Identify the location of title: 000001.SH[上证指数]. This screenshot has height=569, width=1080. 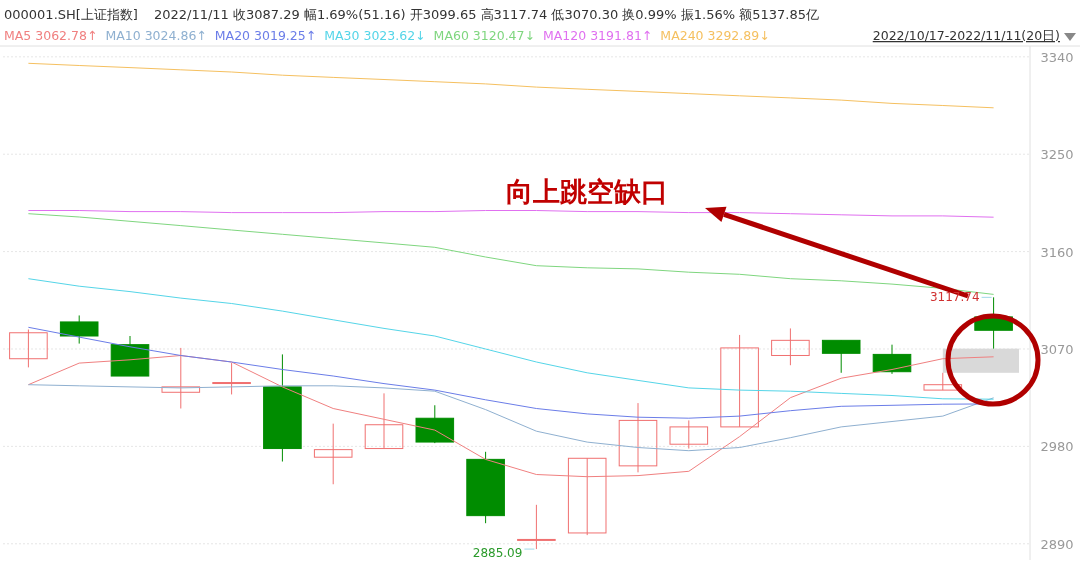
(71, 14).